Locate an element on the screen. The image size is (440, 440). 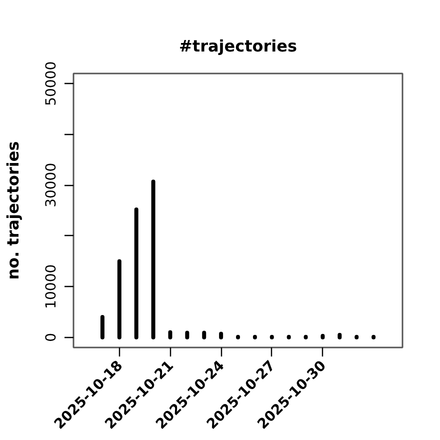
y-tick-label: 0 is located at coordinates (52, 337).